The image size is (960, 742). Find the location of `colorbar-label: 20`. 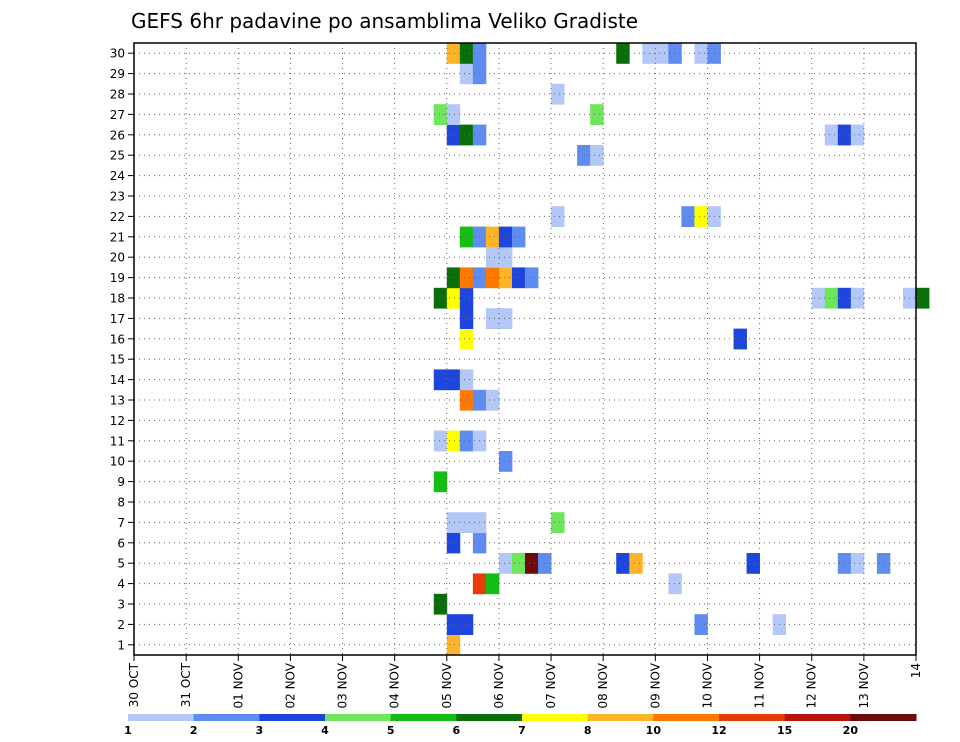

colorbar-label: 20 is located at coordinates (851, 730).